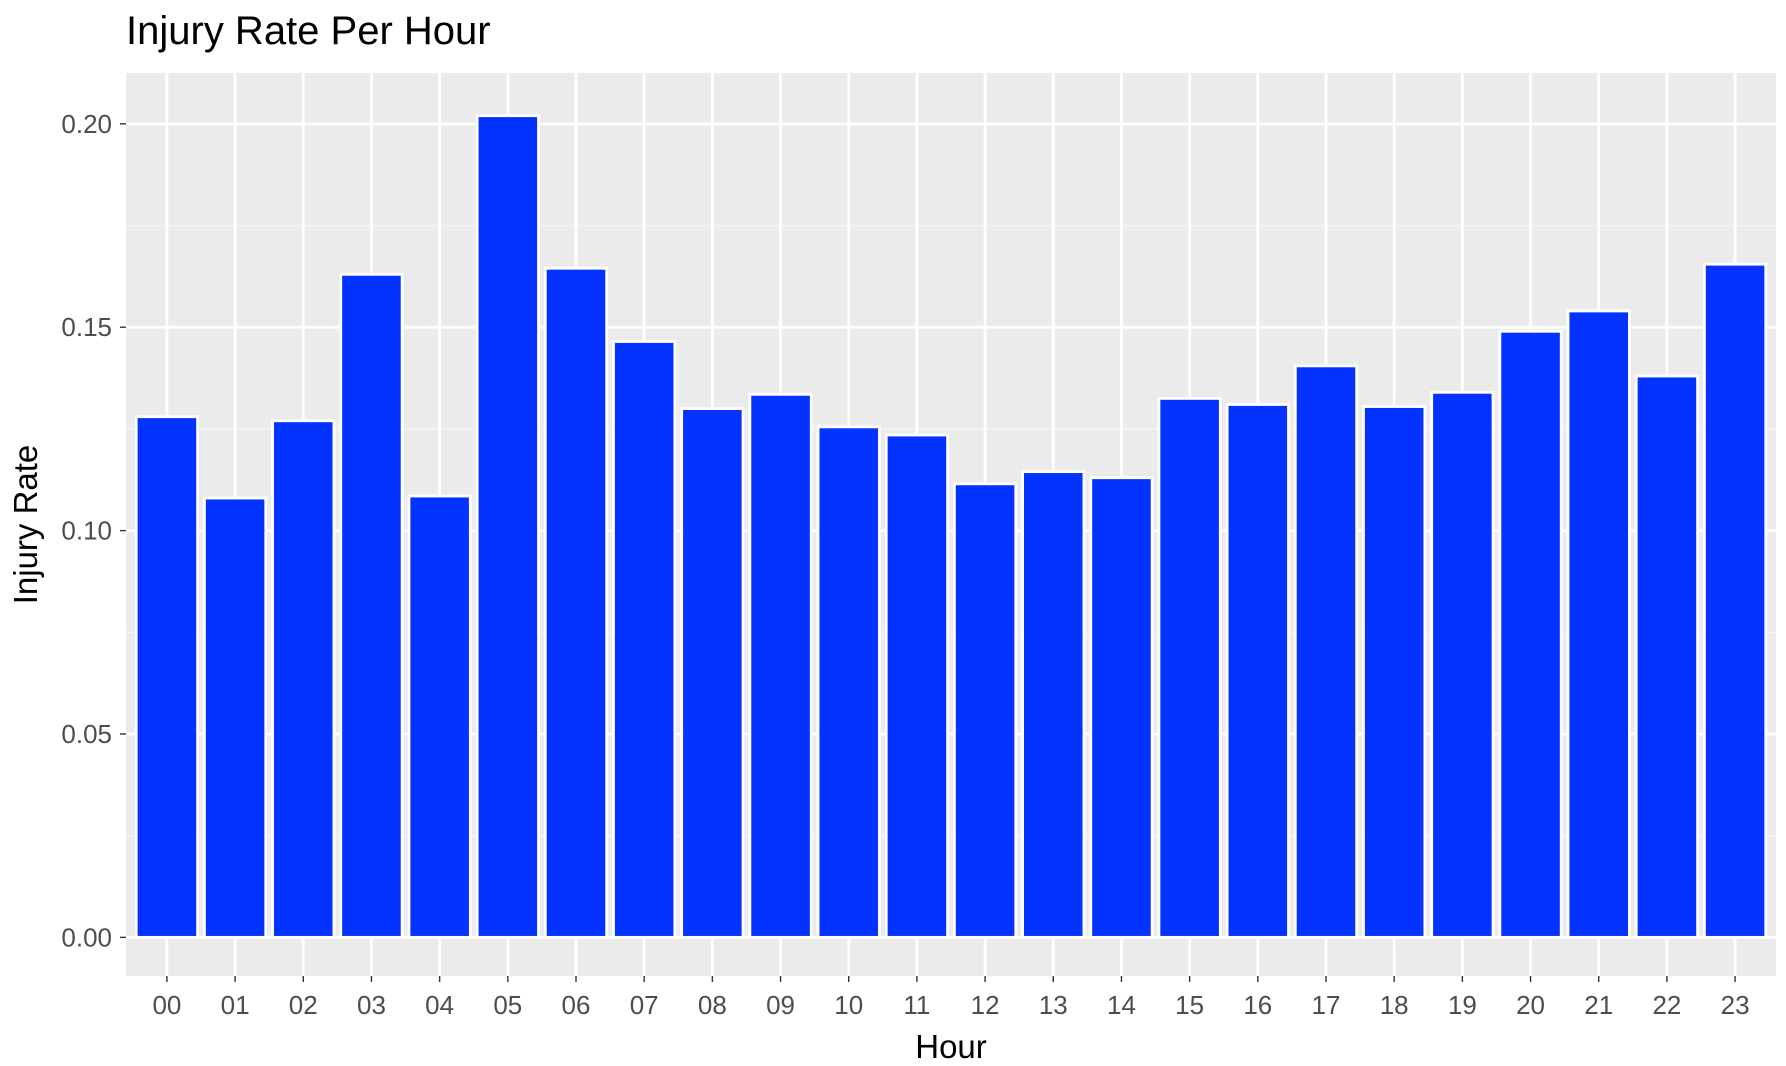 The width and height of the screenshot is (1786, 1066). Describe the element at coordinates (644, 1005) in the screenshot. I see `x-tick-label: 07` at that location.